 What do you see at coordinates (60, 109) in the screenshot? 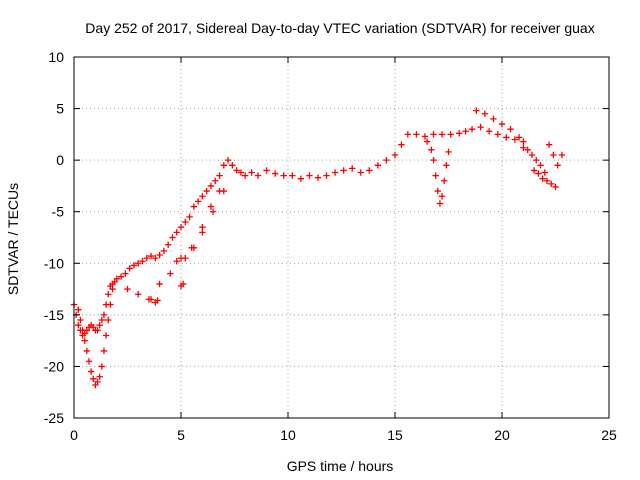
I see `y-tick-label: 5` at bounding box center [60, 109].